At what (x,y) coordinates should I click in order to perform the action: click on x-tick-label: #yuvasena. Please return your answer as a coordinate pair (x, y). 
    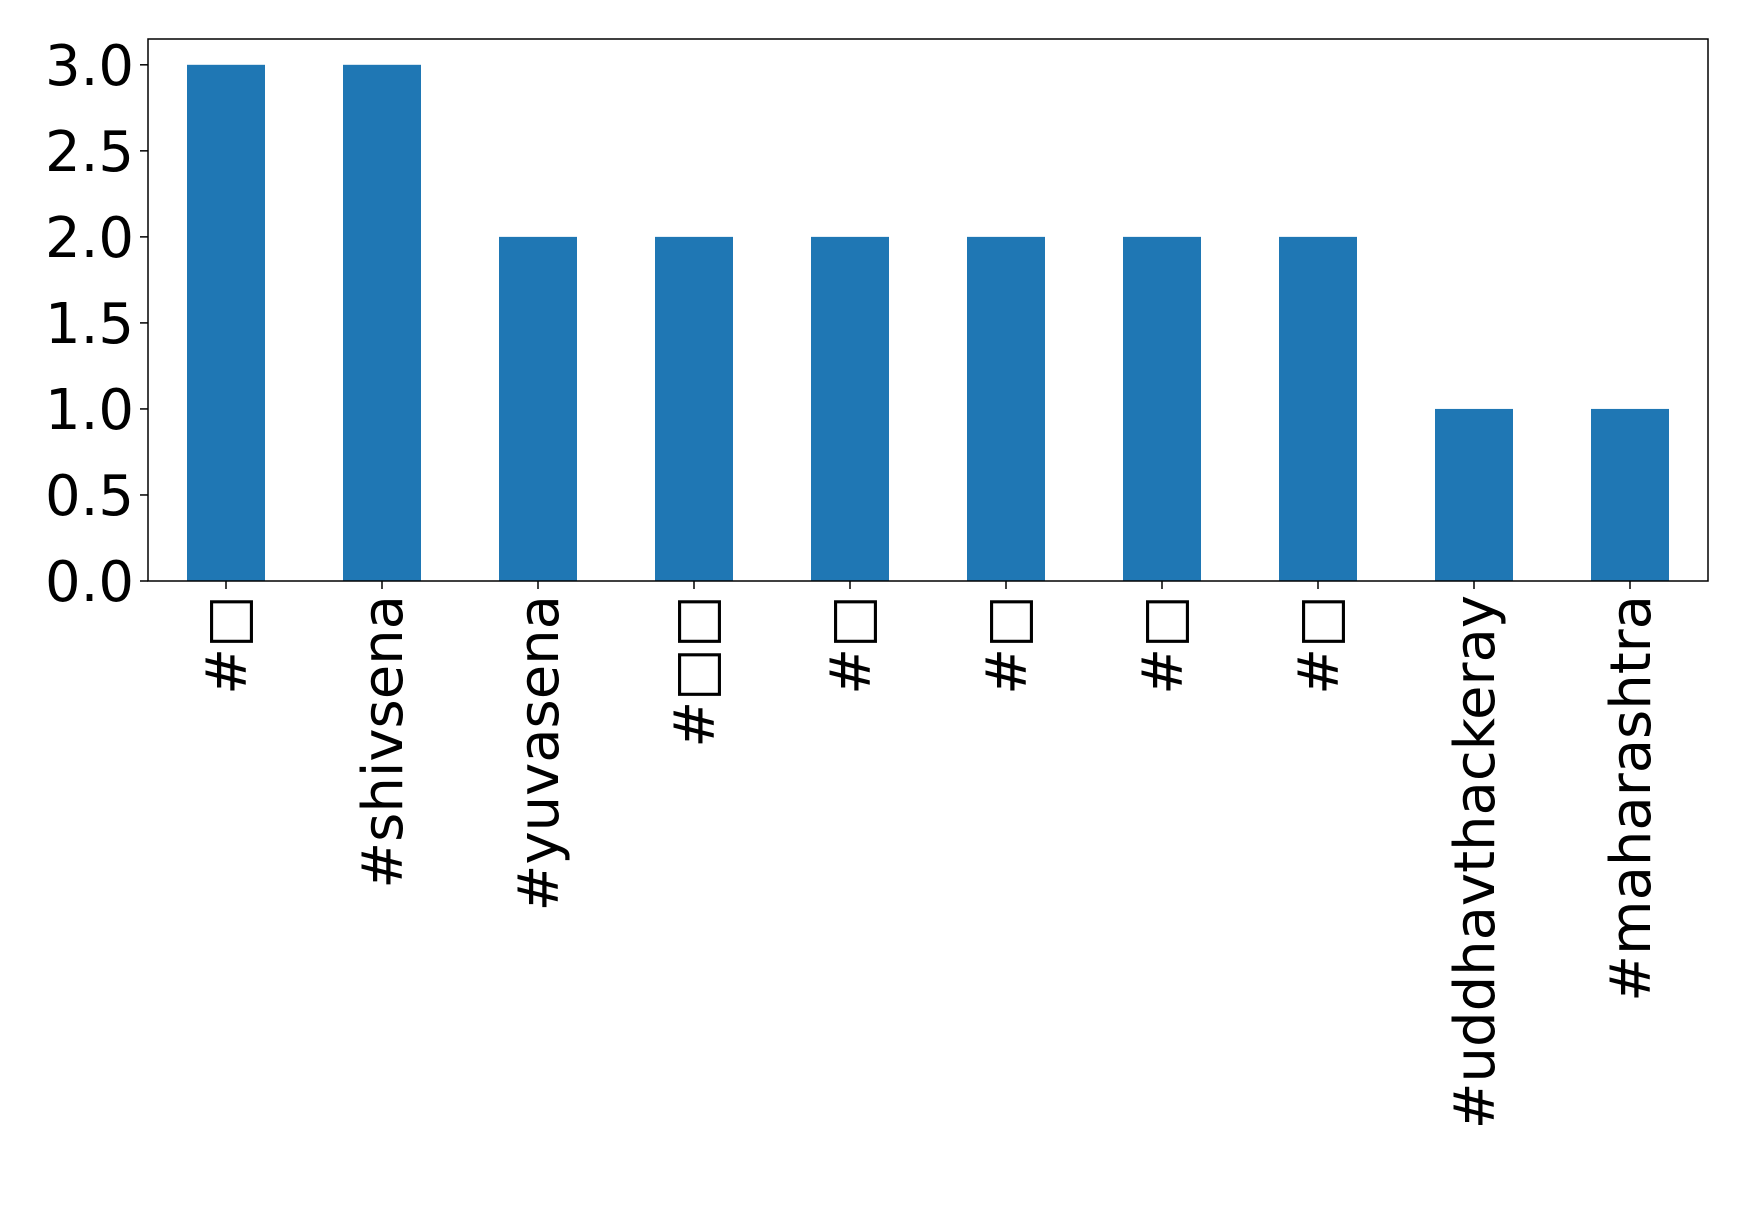
    Looking at the image, I should click on (539, 753).